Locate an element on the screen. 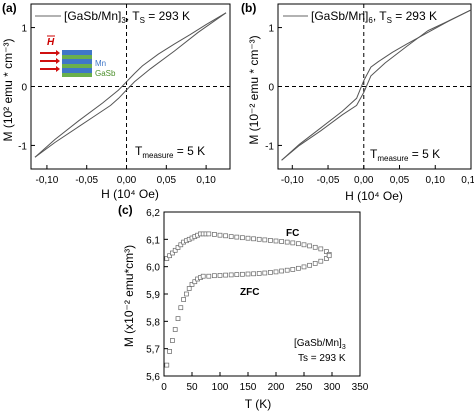 Image resolution: width=474 pixels, height=413 pixels. legend-a: [GaSb/Mn]3, TS = 293 K is located at coordinates (112, 17).